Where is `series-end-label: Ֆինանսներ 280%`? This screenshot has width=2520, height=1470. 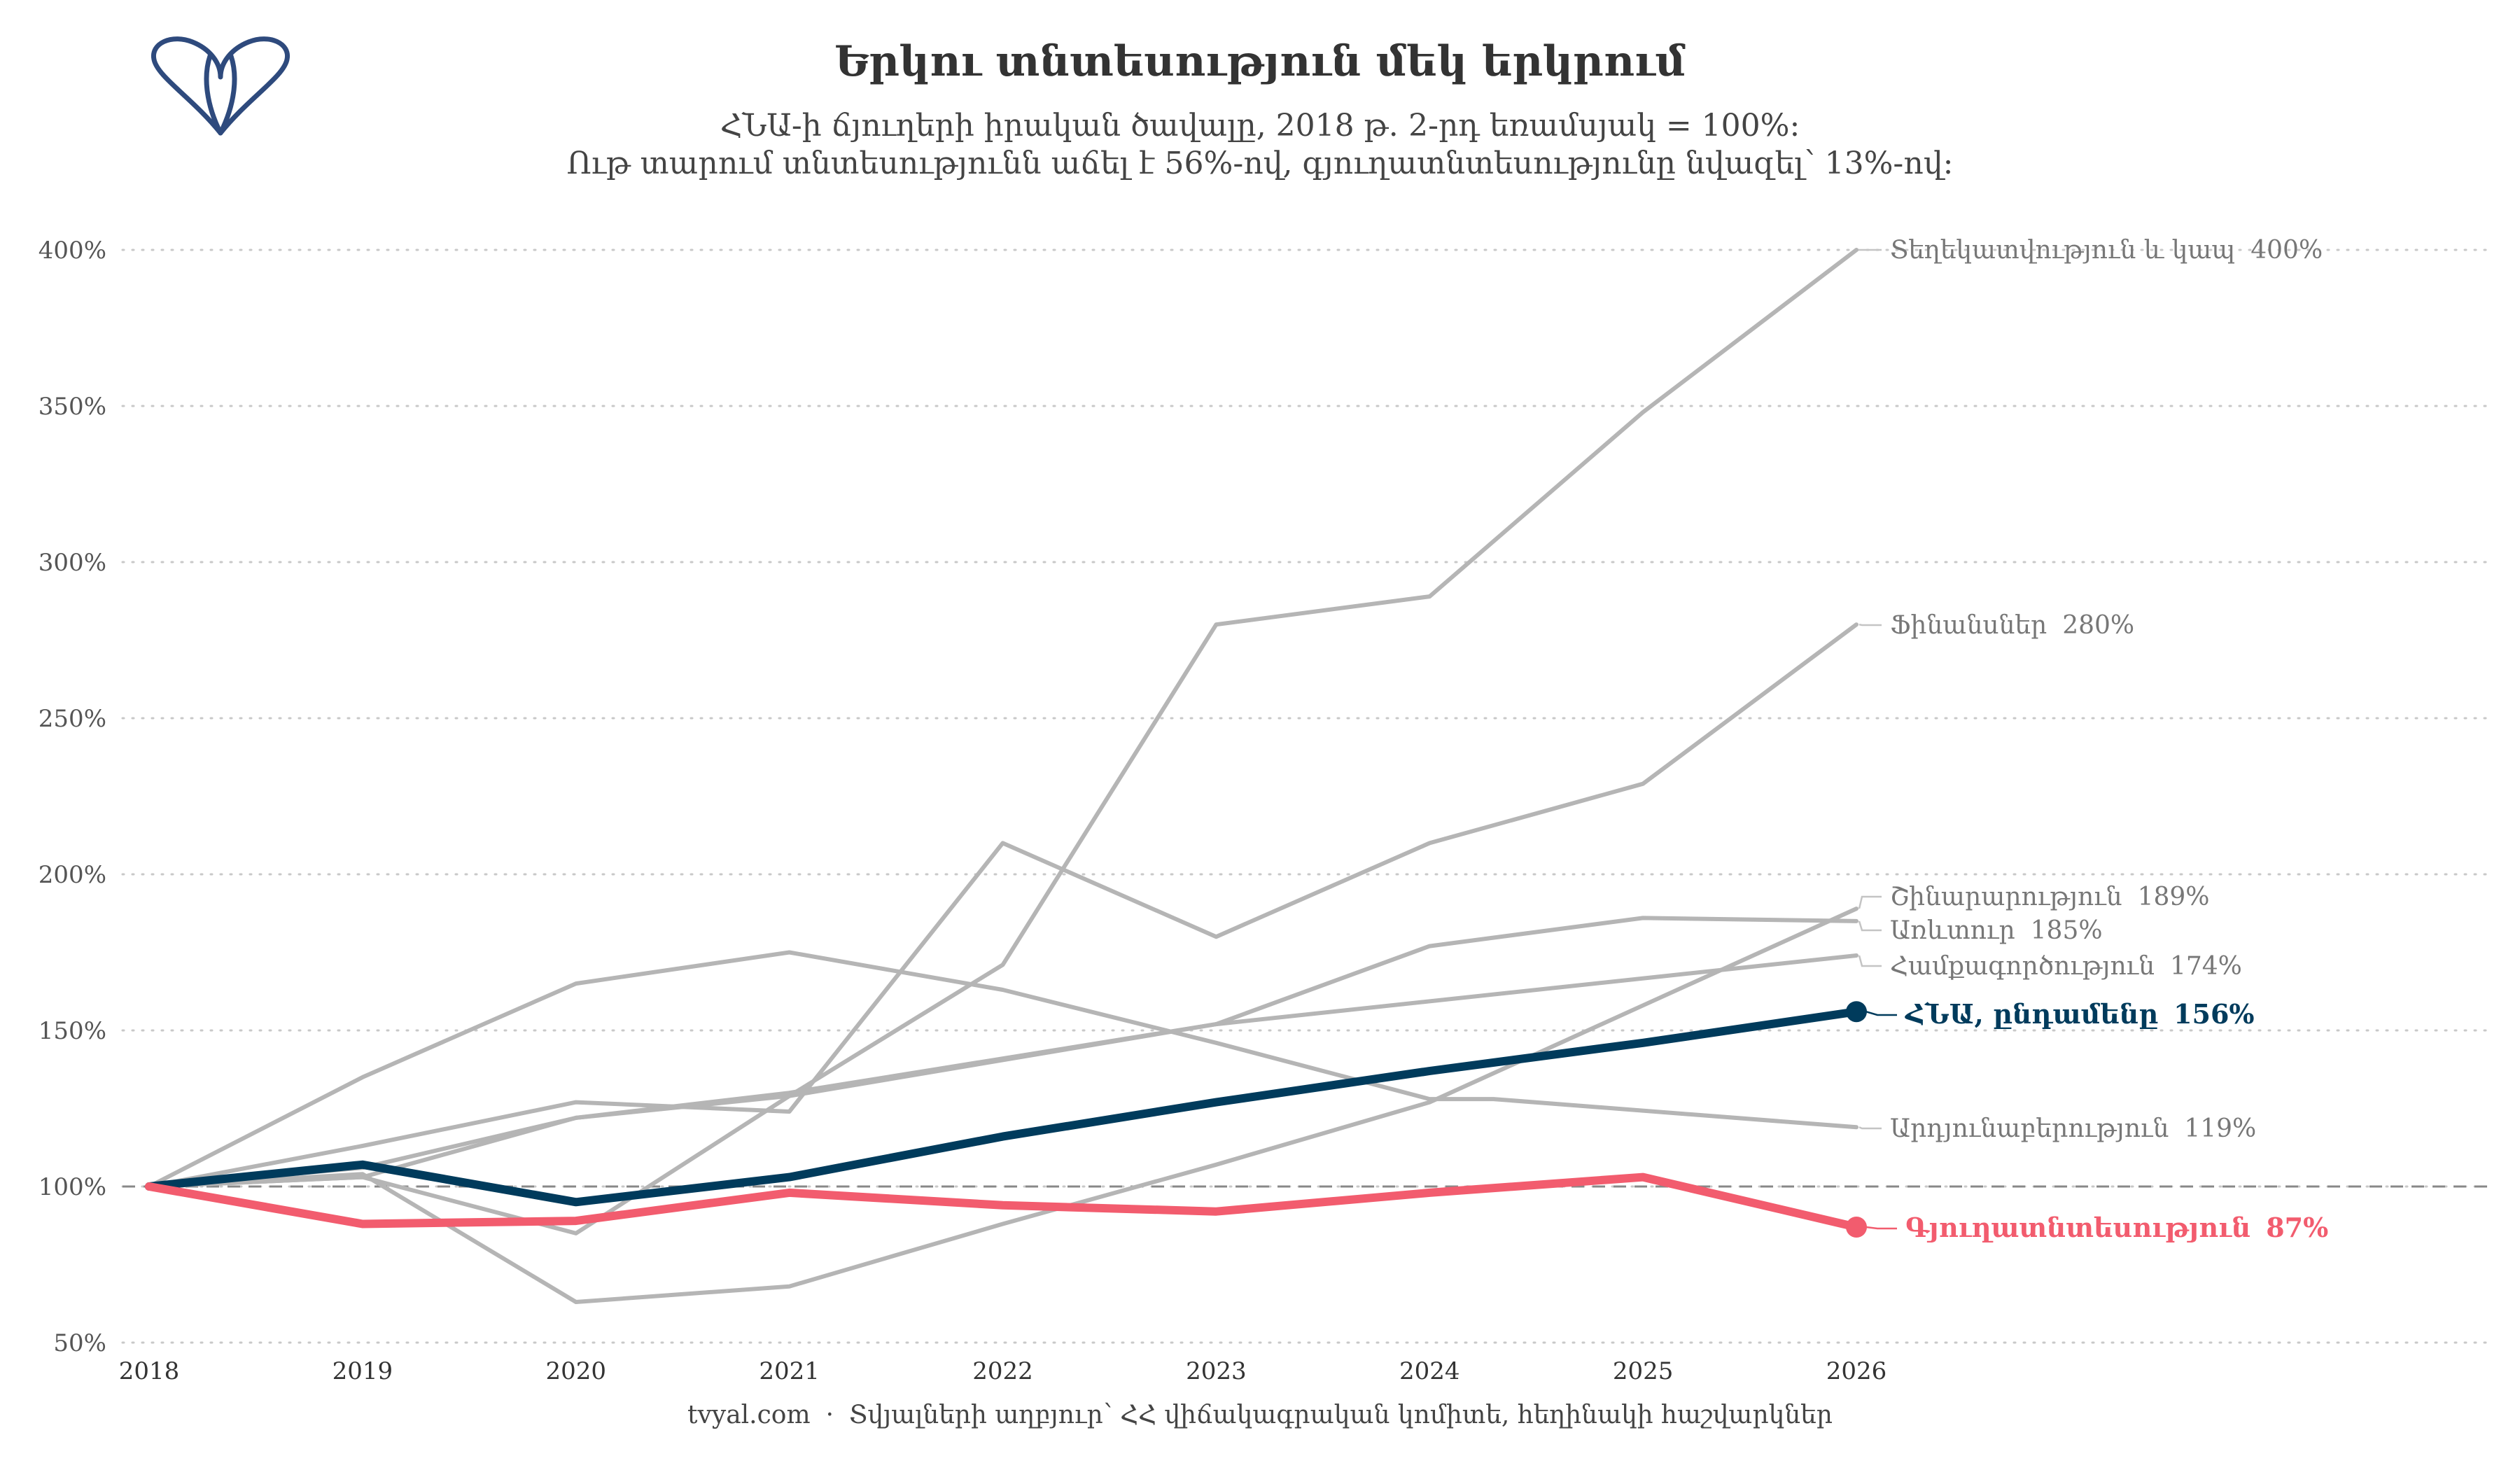 series-end-label: Ֆինանսներ 280% is located at coordinates (2012, 625).